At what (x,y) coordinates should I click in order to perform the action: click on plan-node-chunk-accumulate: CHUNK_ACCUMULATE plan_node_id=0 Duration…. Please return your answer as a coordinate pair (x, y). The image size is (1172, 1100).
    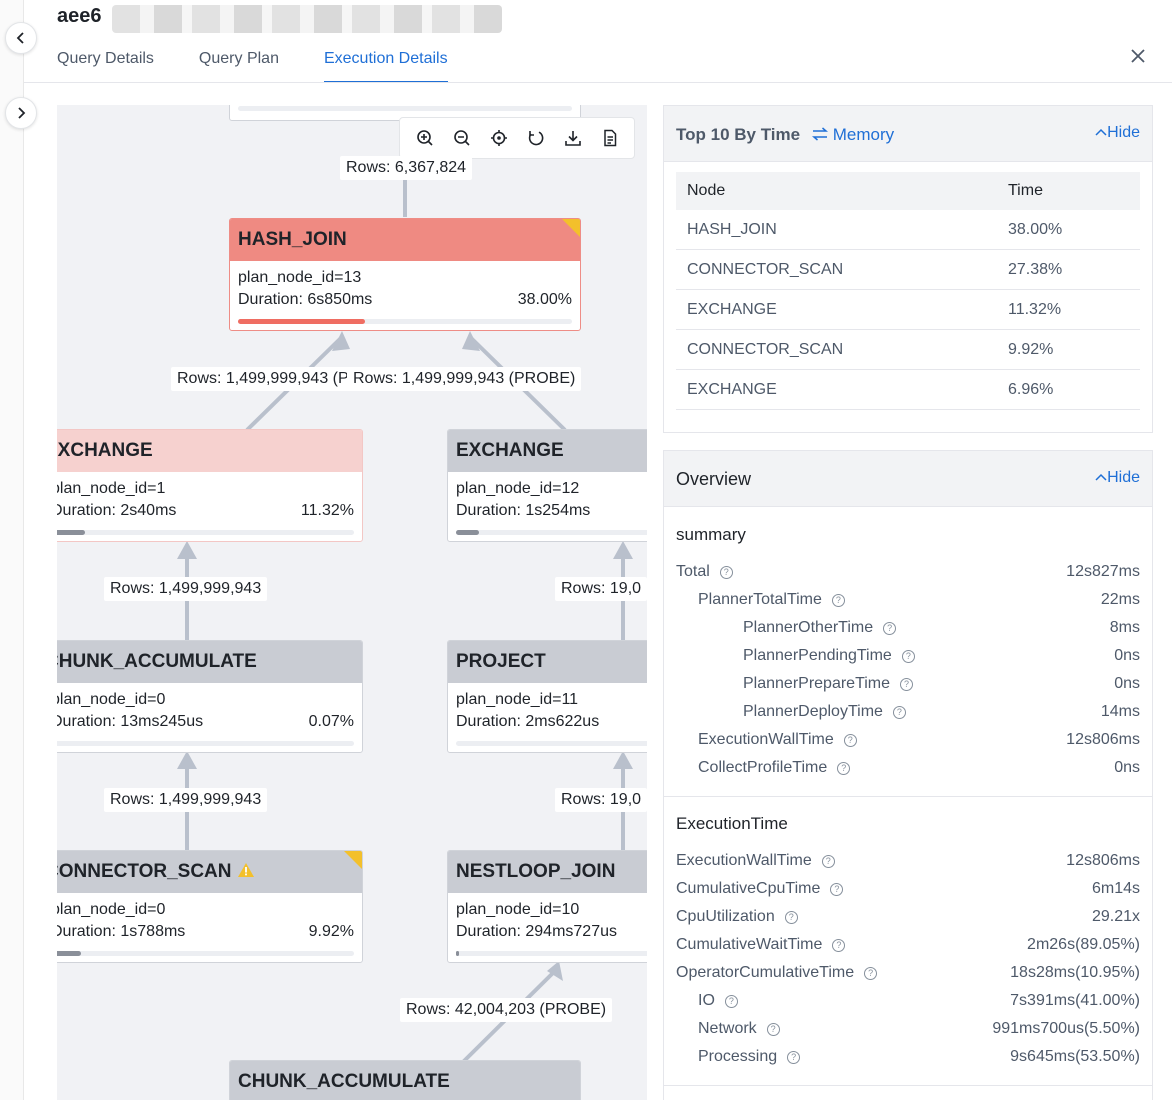
    Looking at the image, I should click on (210, 696).